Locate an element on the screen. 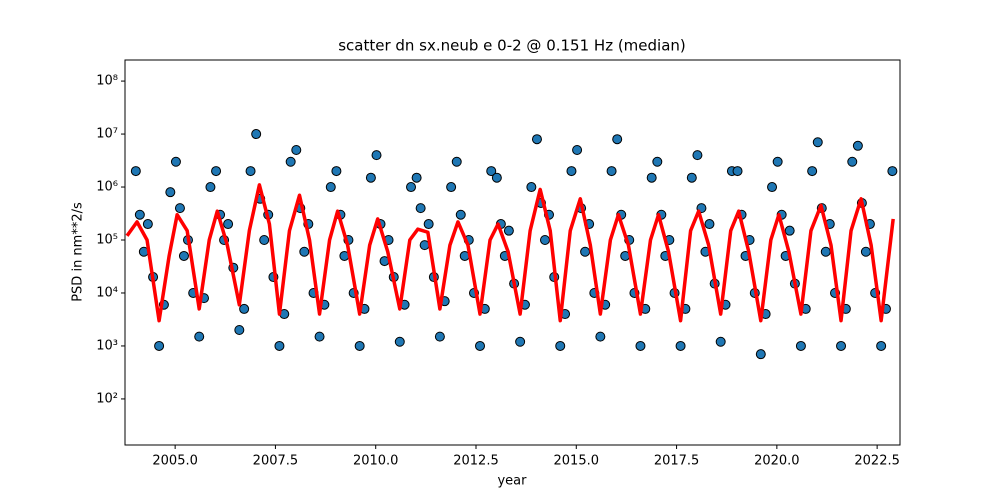  x-axis-label: year is located at coordinates (512, 481).